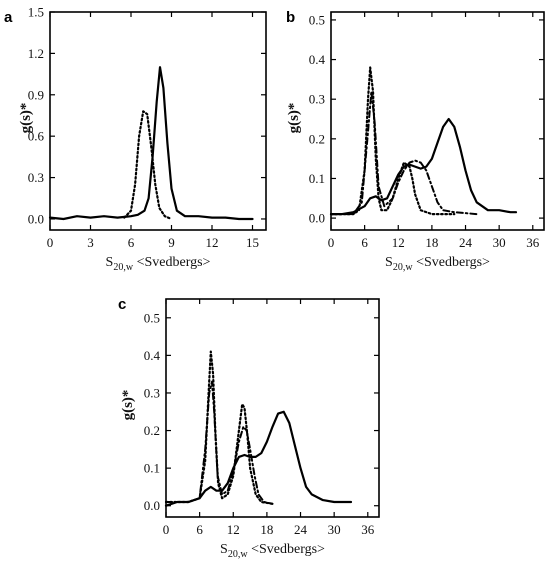 This screenshot has width=553, height=562. What do you see at coordinates (290, 17) in the screenshot?
I see `panel-letter: b` at bounding box center [290, 17].